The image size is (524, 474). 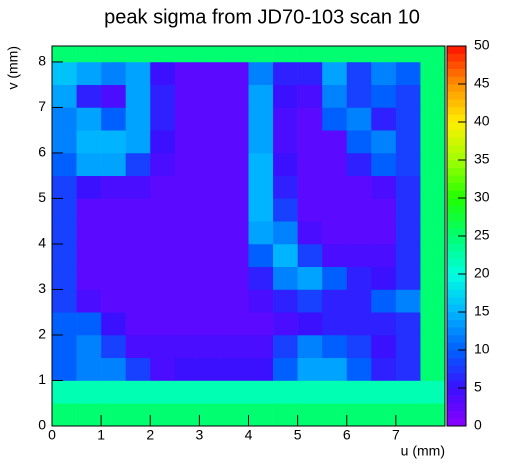 I want to click on x-tick-label: 1, so click(x=101, y=435).